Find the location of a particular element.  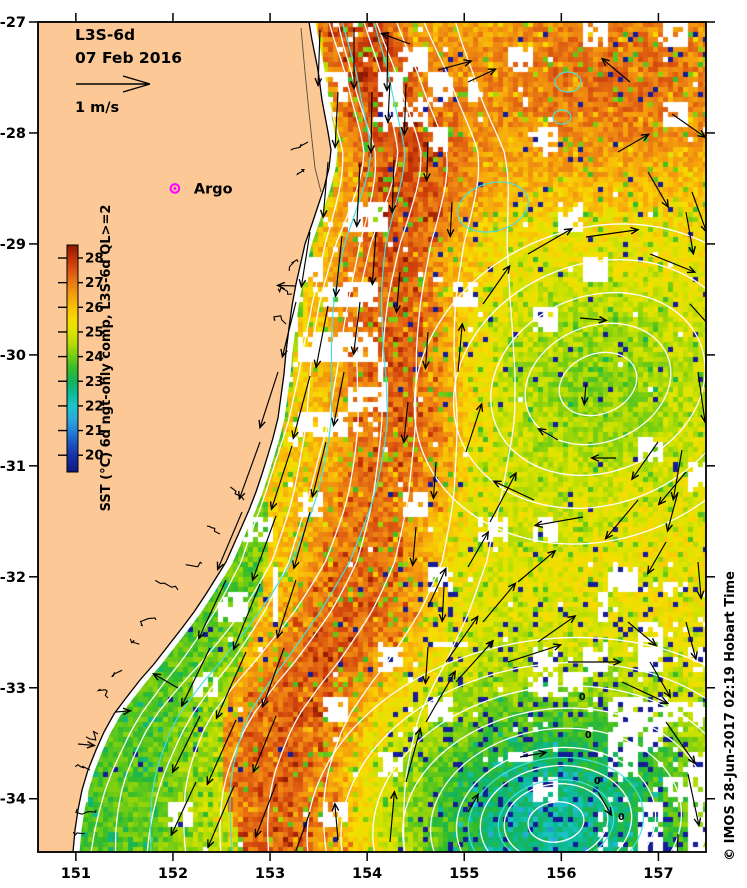

x-tick-label: 152 is located at coordinates (173, 874).